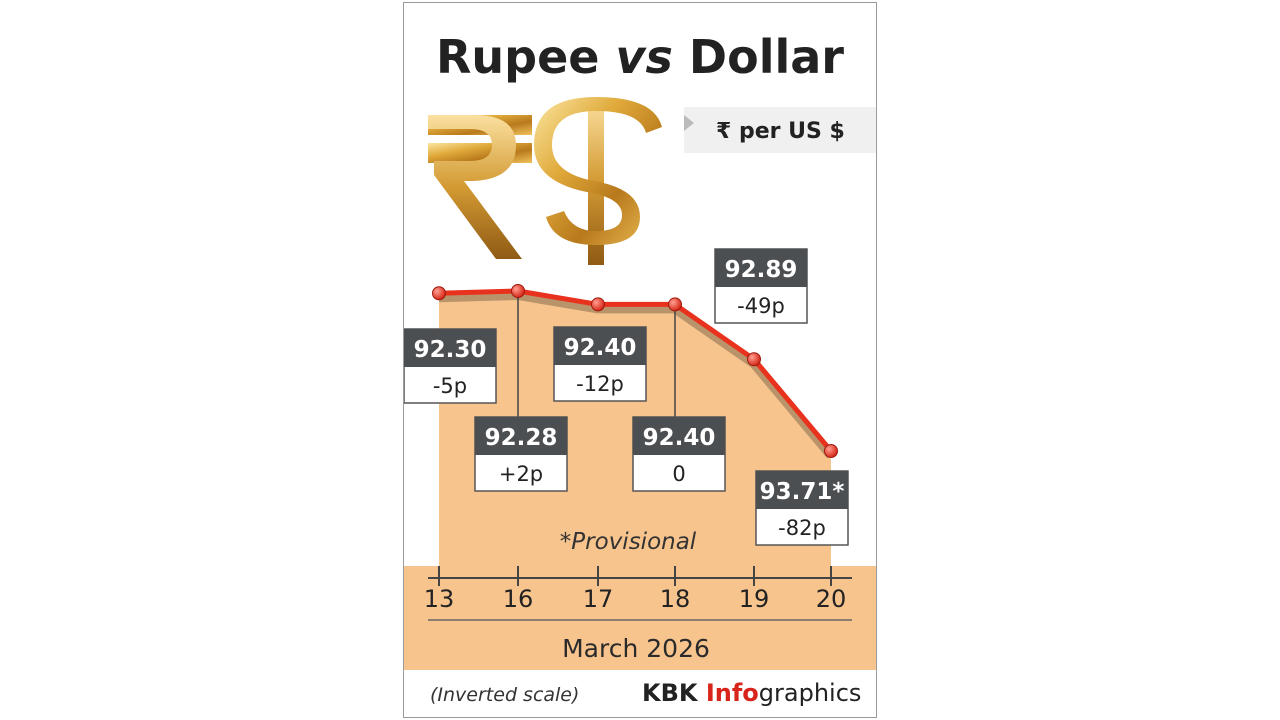 Image resolution: width=1280 pixels, height=720 pixels. Describe the element at coordinates (761, 306) in the screenshot. I see `change-label: -49p` at that location.